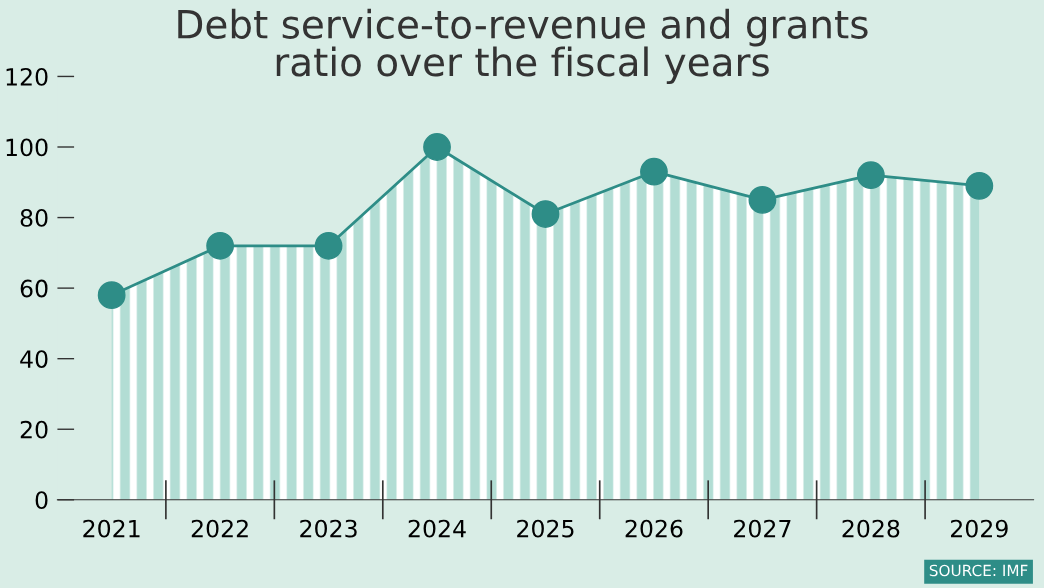  Describe the element at coordinates (34, 218) in the screenshot. I see `y-tick-label: 80` at that location.